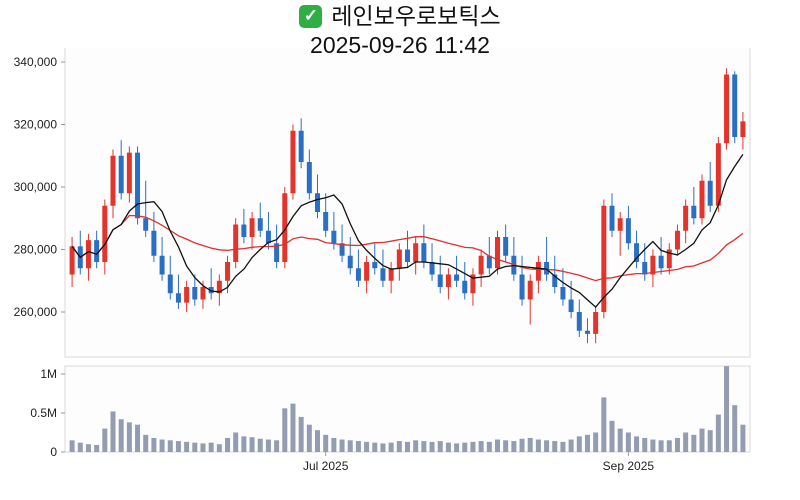 Image resolution: width=800 pixels, height=500 pixels. Describe the element at coordinates (36, 125) in the screenshot. I see `price-y-axis-label: 320,000` at that location.